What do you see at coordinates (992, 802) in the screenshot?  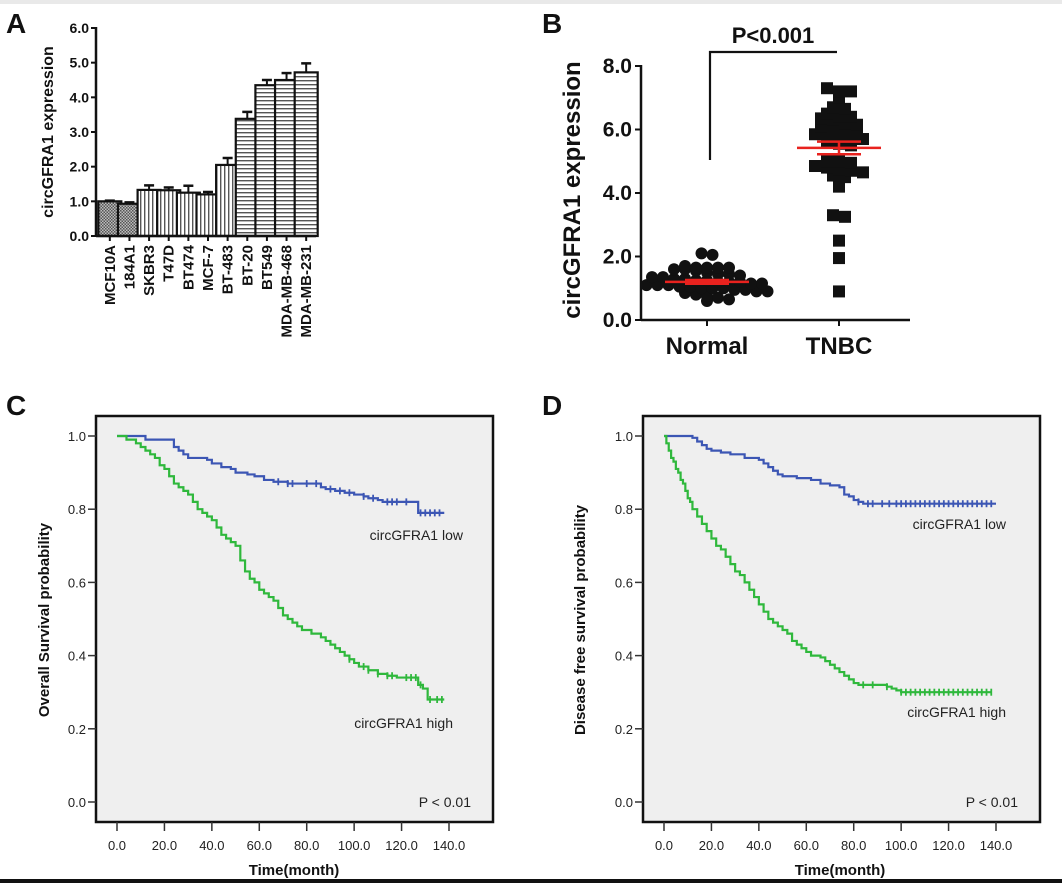 I see `panel-d-p-value: P < 0.01` at bounding box center [992, 802].